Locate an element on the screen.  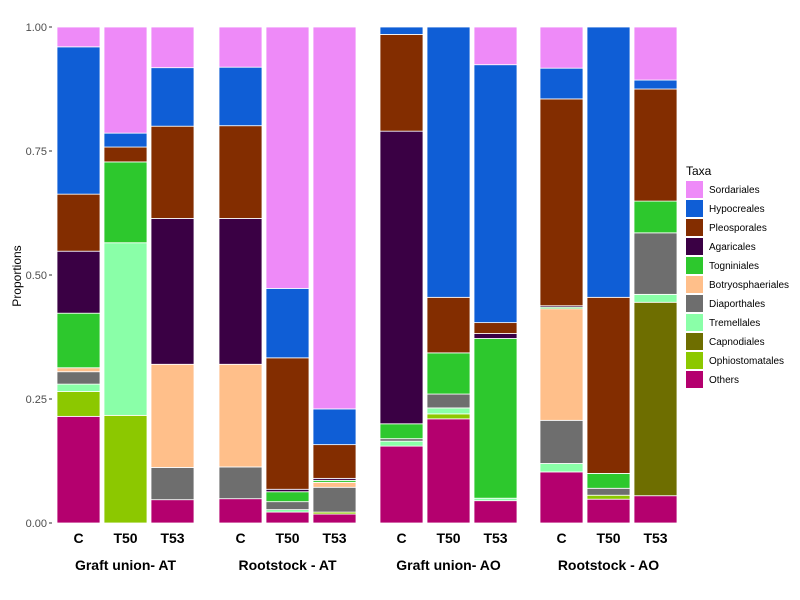
legend-label: Agaricales is located at coordinates (732, 247).